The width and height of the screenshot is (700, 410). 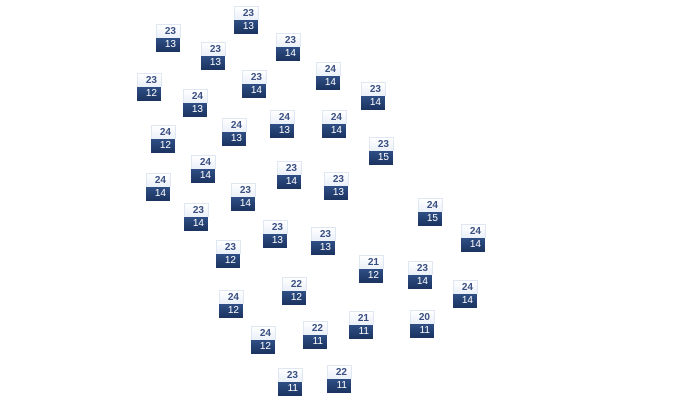 What do you see at coordinates (422, 317) in the screenshot?
I see `high-temperature: 20` at bounding box center [422, 317].